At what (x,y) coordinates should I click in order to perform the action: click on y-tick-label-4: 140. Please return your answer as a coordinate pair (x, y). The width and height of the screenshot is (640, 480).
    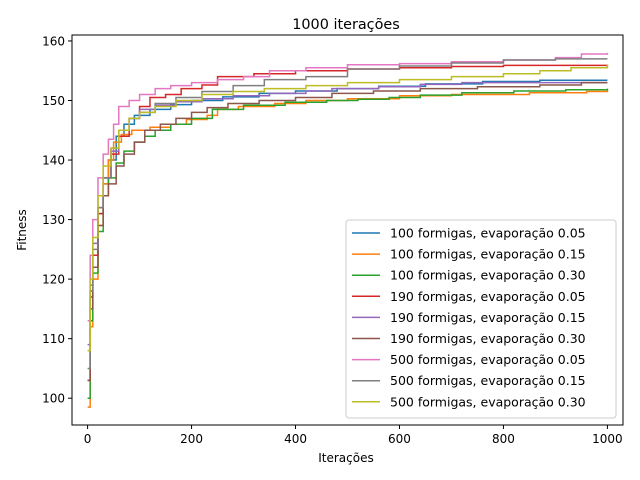
    Looking at the image, I should click on (53, 160).